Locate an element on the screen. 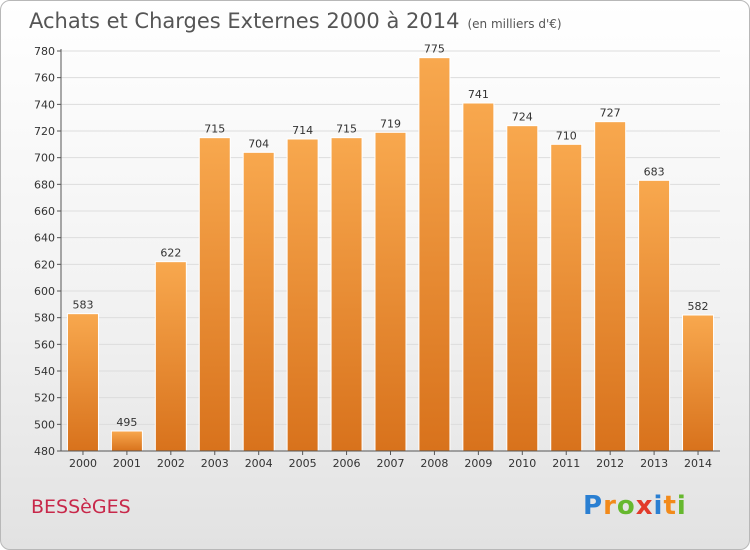 The image size is (750, 550). chart-subtitle: (en milliers d'€) is located at coordinates (514, 24).